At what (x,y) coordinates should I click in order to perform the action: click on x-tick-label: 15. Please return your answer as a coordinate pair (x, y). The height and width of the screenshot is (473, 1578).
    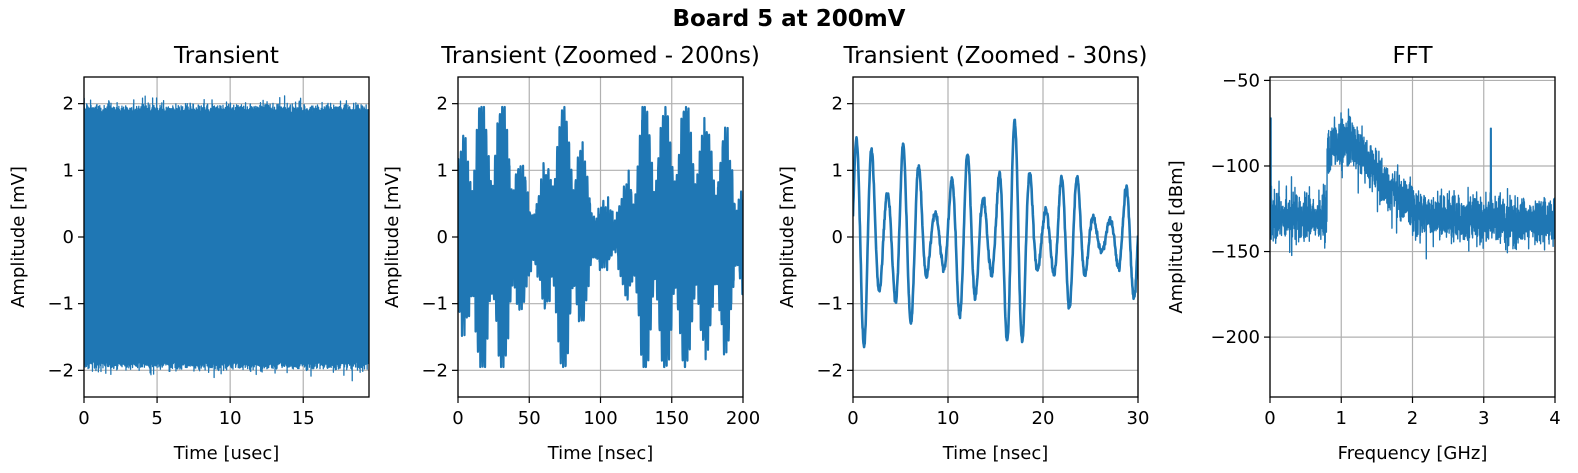
    Looking at the image, I should click on (303, 418).